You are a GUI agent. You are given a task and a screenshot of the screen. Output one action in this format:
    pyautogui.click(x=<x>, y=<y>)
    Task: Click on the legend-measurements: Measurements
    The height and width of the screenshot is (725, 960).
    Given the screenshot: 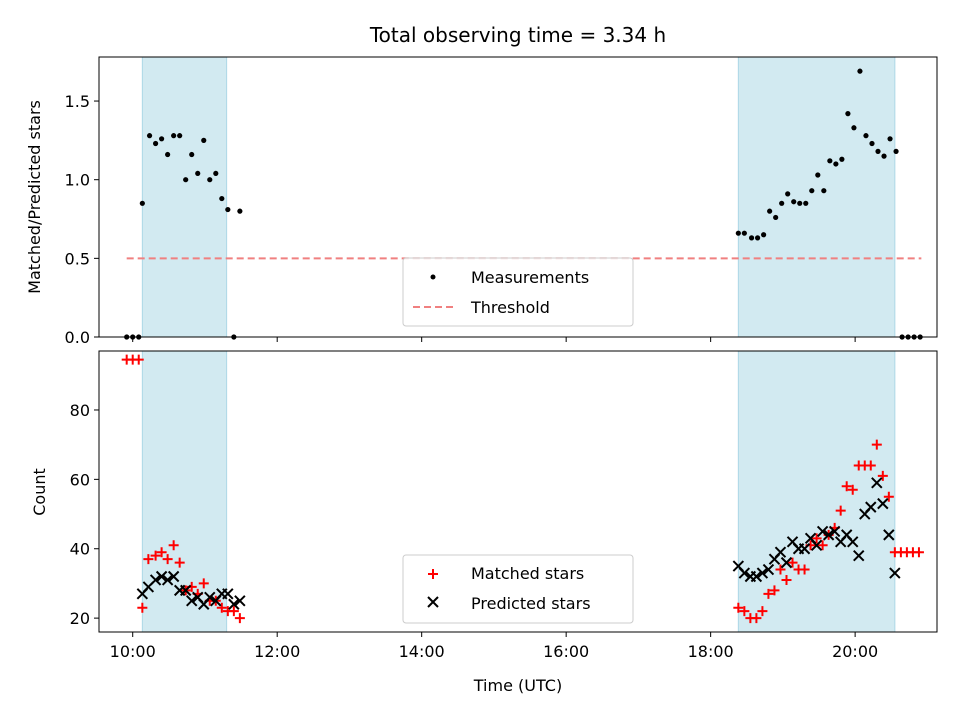 What is the action you would take?
    pyautogui.click(x=530, y=277)
    